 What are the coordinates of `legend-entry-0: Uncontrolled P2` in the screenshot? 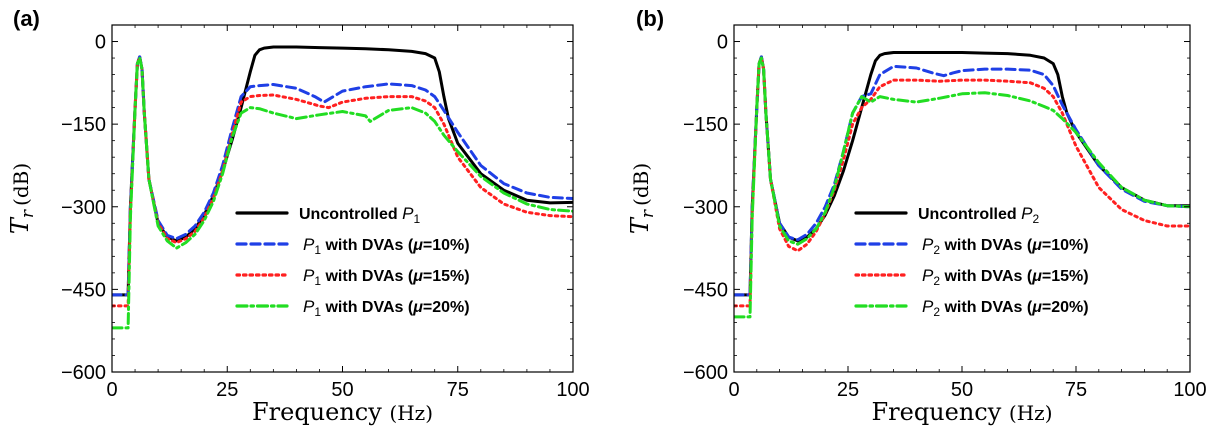 It's located at (978, 215).